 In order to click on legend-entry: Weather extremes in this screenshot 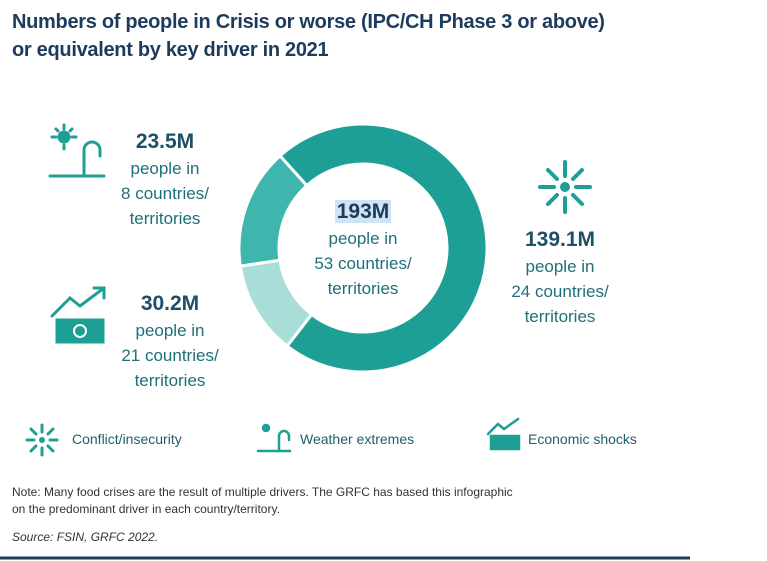, I will do `click(357, 439)`.